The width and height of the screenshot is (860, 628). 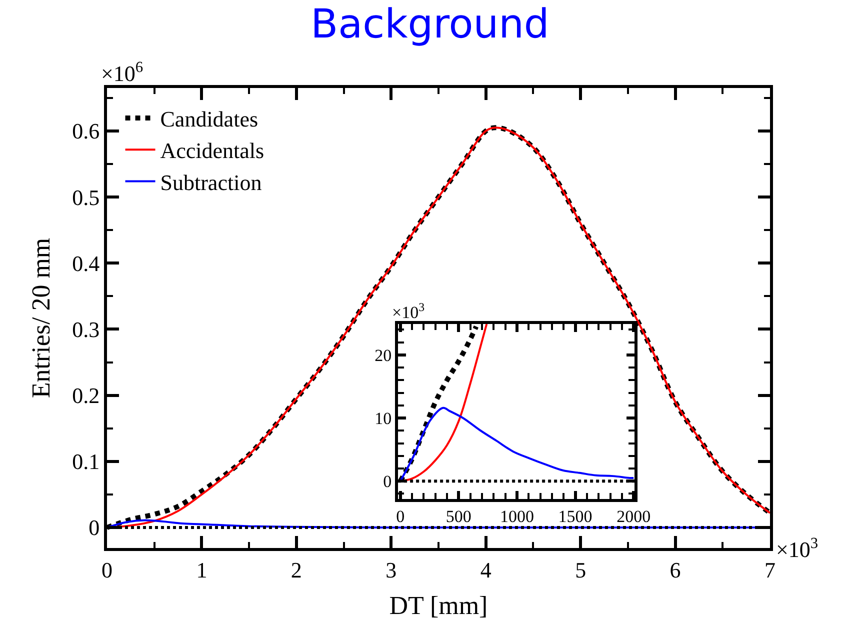 What do you see at coordinates (797, 548) in the screenshot?
I see `text: ×10$^{3}$` at bounding box center [797, 548].